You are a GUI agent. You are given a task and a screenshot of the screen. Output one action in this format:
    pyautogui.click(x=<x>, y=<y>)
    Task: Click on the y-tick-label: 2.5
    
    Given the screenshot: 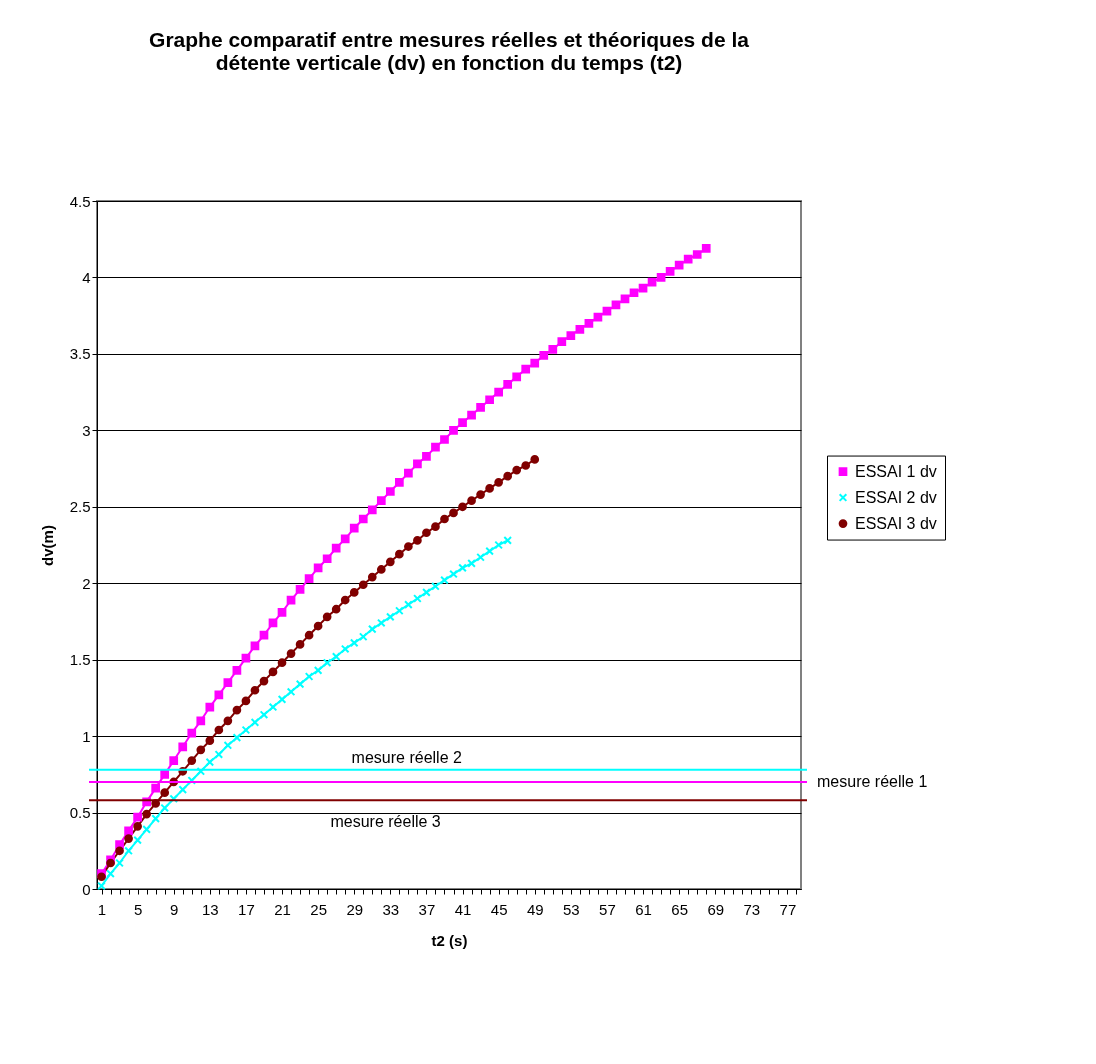 What is the action you would take?
    pyautogui.click(x=80, y=507)
    